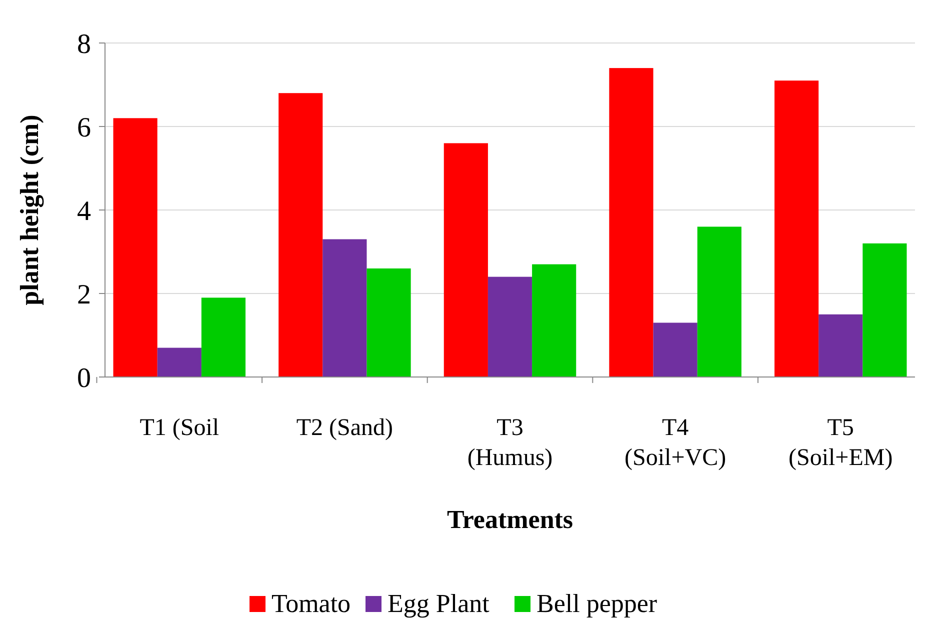 The width and height of the screenshot is (935, 629). Describe the element at coordinates (345, 428) in the screenshot. I see `x-tick-label: T2 (Sand)` at that location.